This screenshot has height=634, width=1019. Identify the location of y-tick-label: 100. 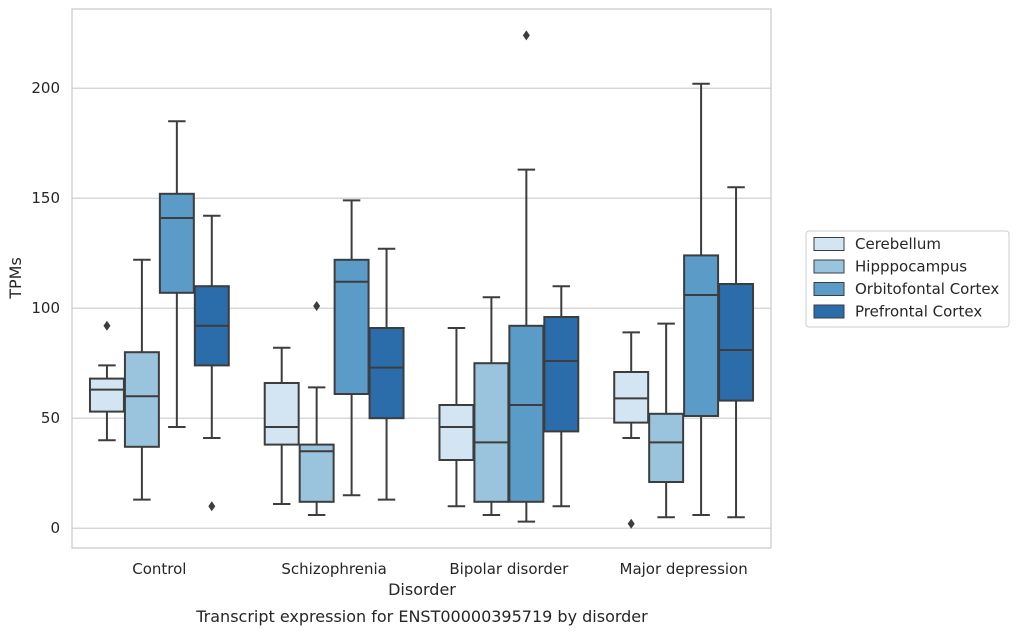
(45, 308).